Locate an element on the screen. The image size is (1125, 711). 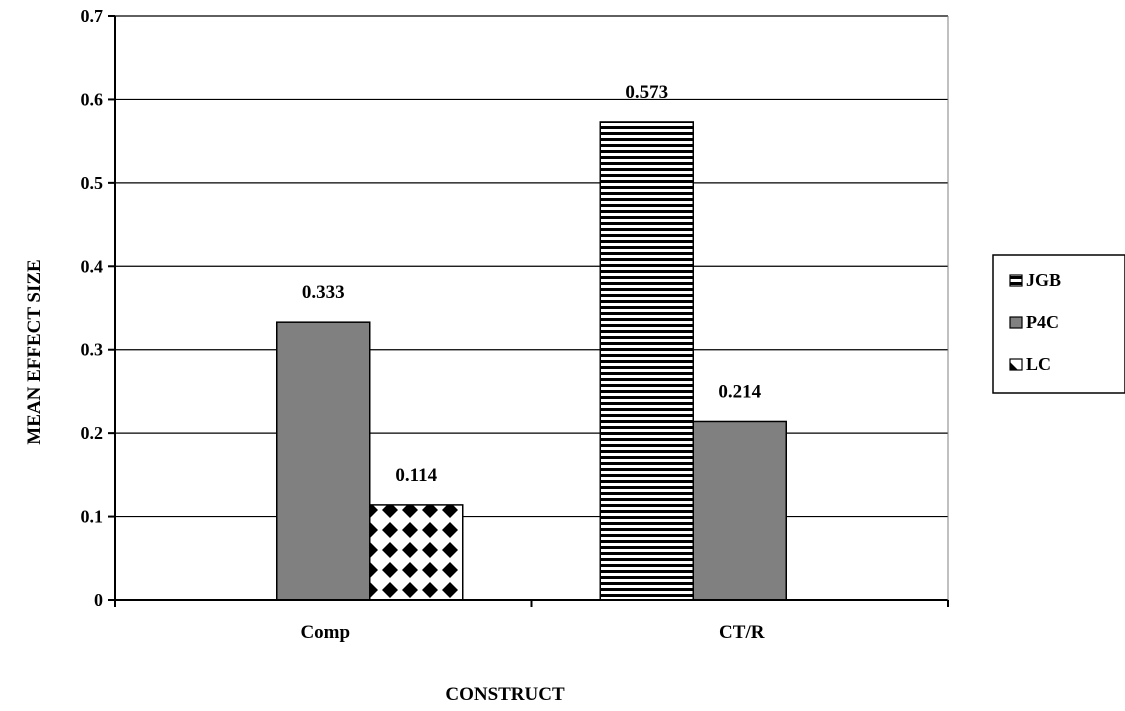
legend-swatch-lc is located at coordinates (1016, 364).